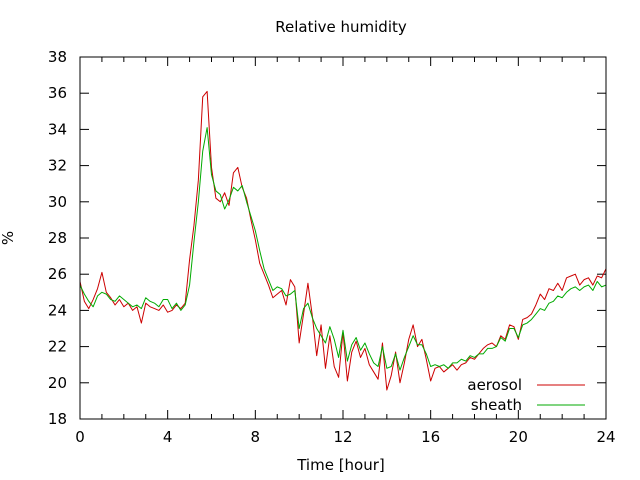 This screenshot has width=640, height=480. I want to click on y-tick-label: 30, so click(57, 202).